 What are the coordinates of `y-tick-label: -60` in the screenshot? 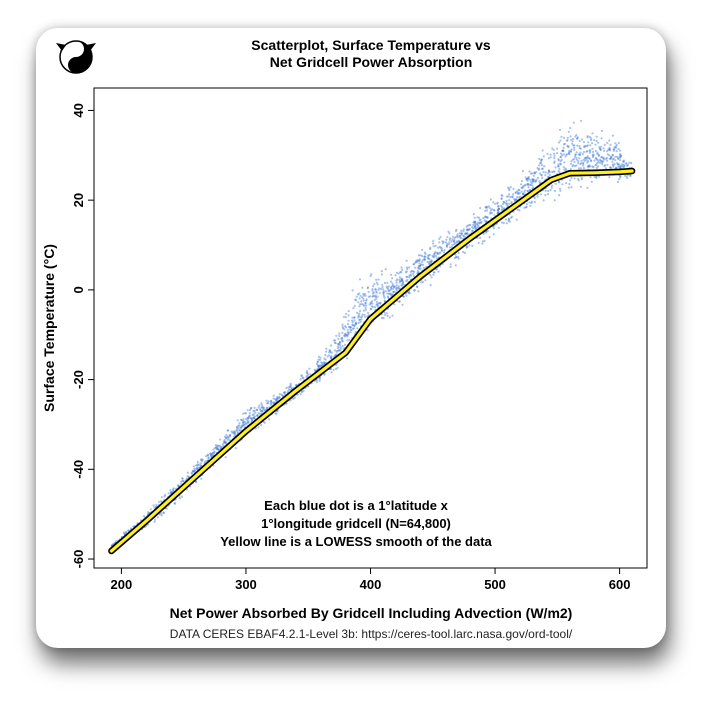 It's located at (78, 559).